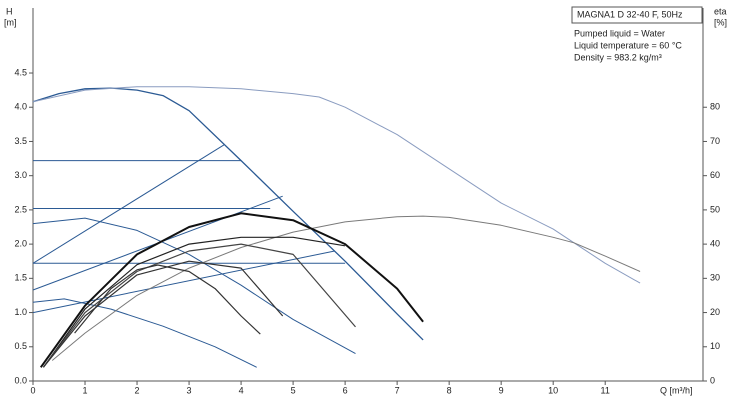 This screenshot has height=400, width=738. Describe the element at coordinates (20, 175) in the screenshot. I see `y-tick-label: 3.0` at that location.